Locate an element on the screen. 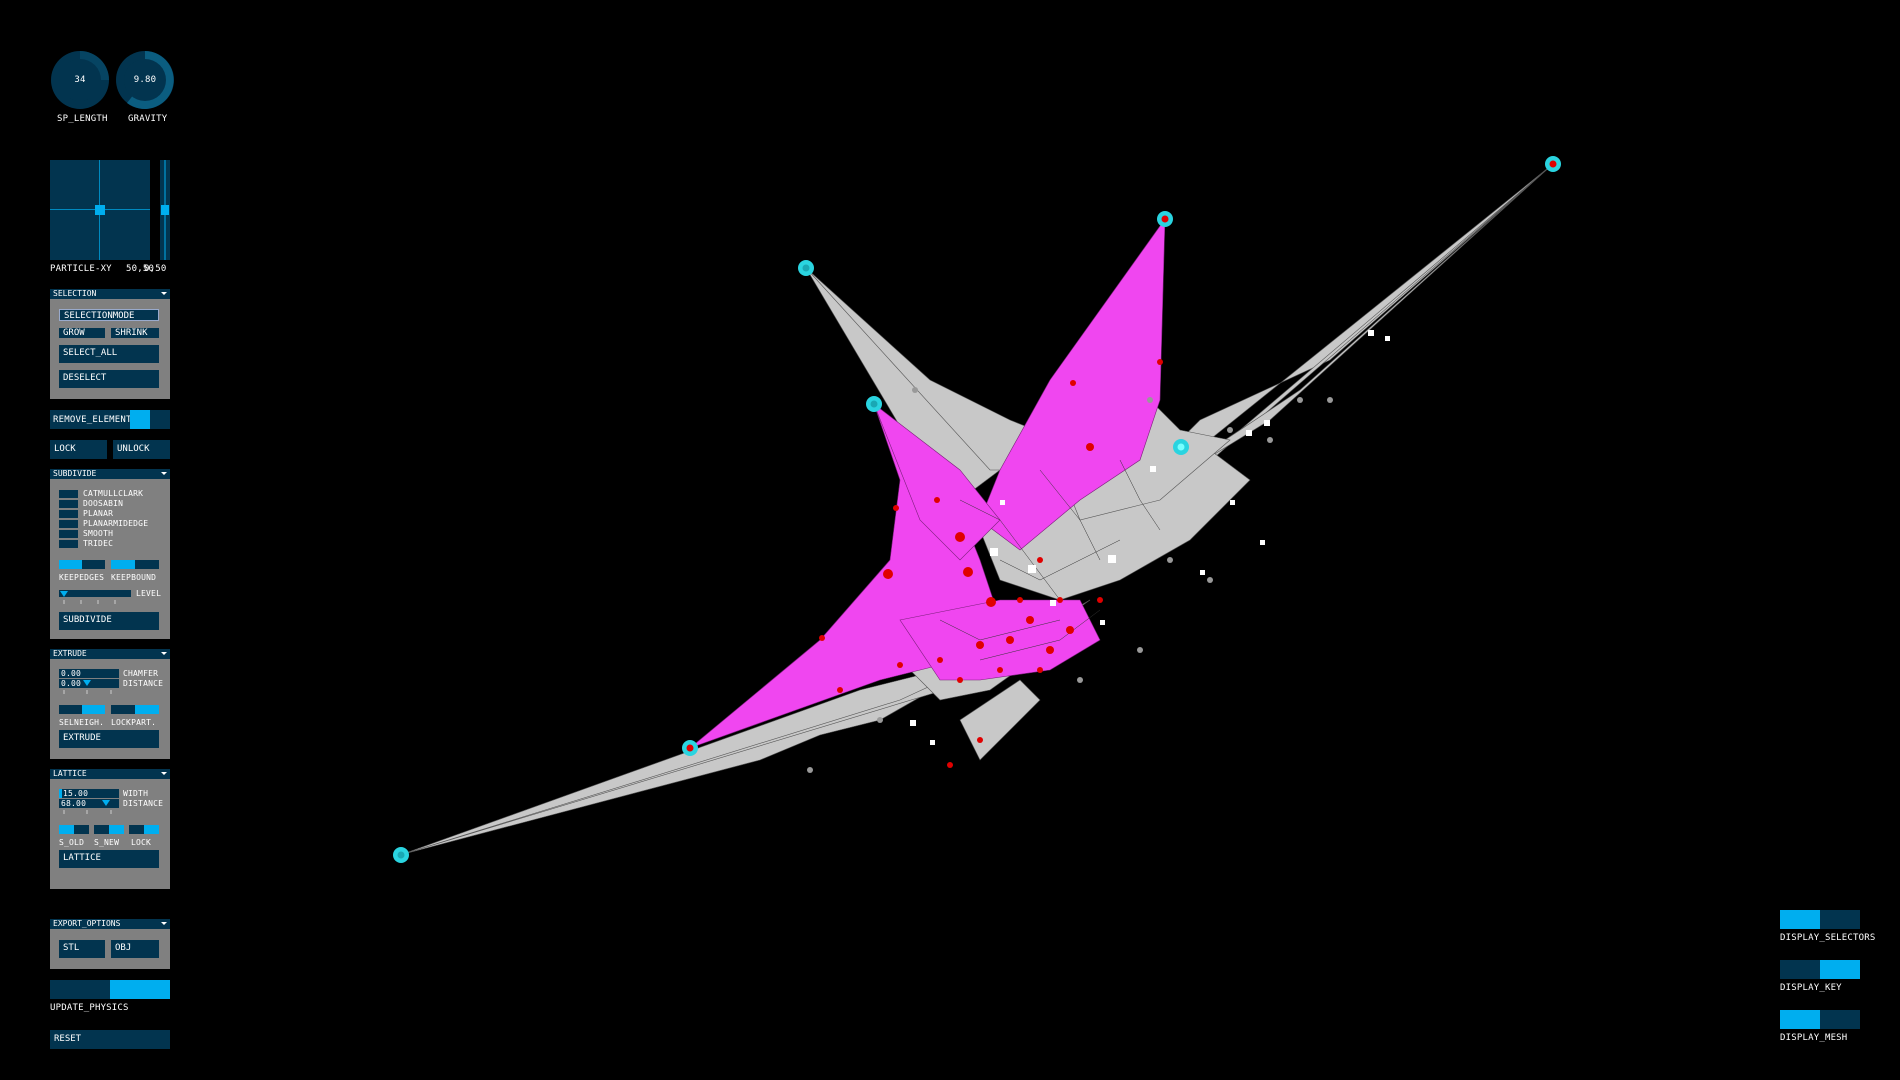 Image resolution: width=1900 pixels, height=1080 pixels. knob-value: 34 is located at coordinates (80, 80).